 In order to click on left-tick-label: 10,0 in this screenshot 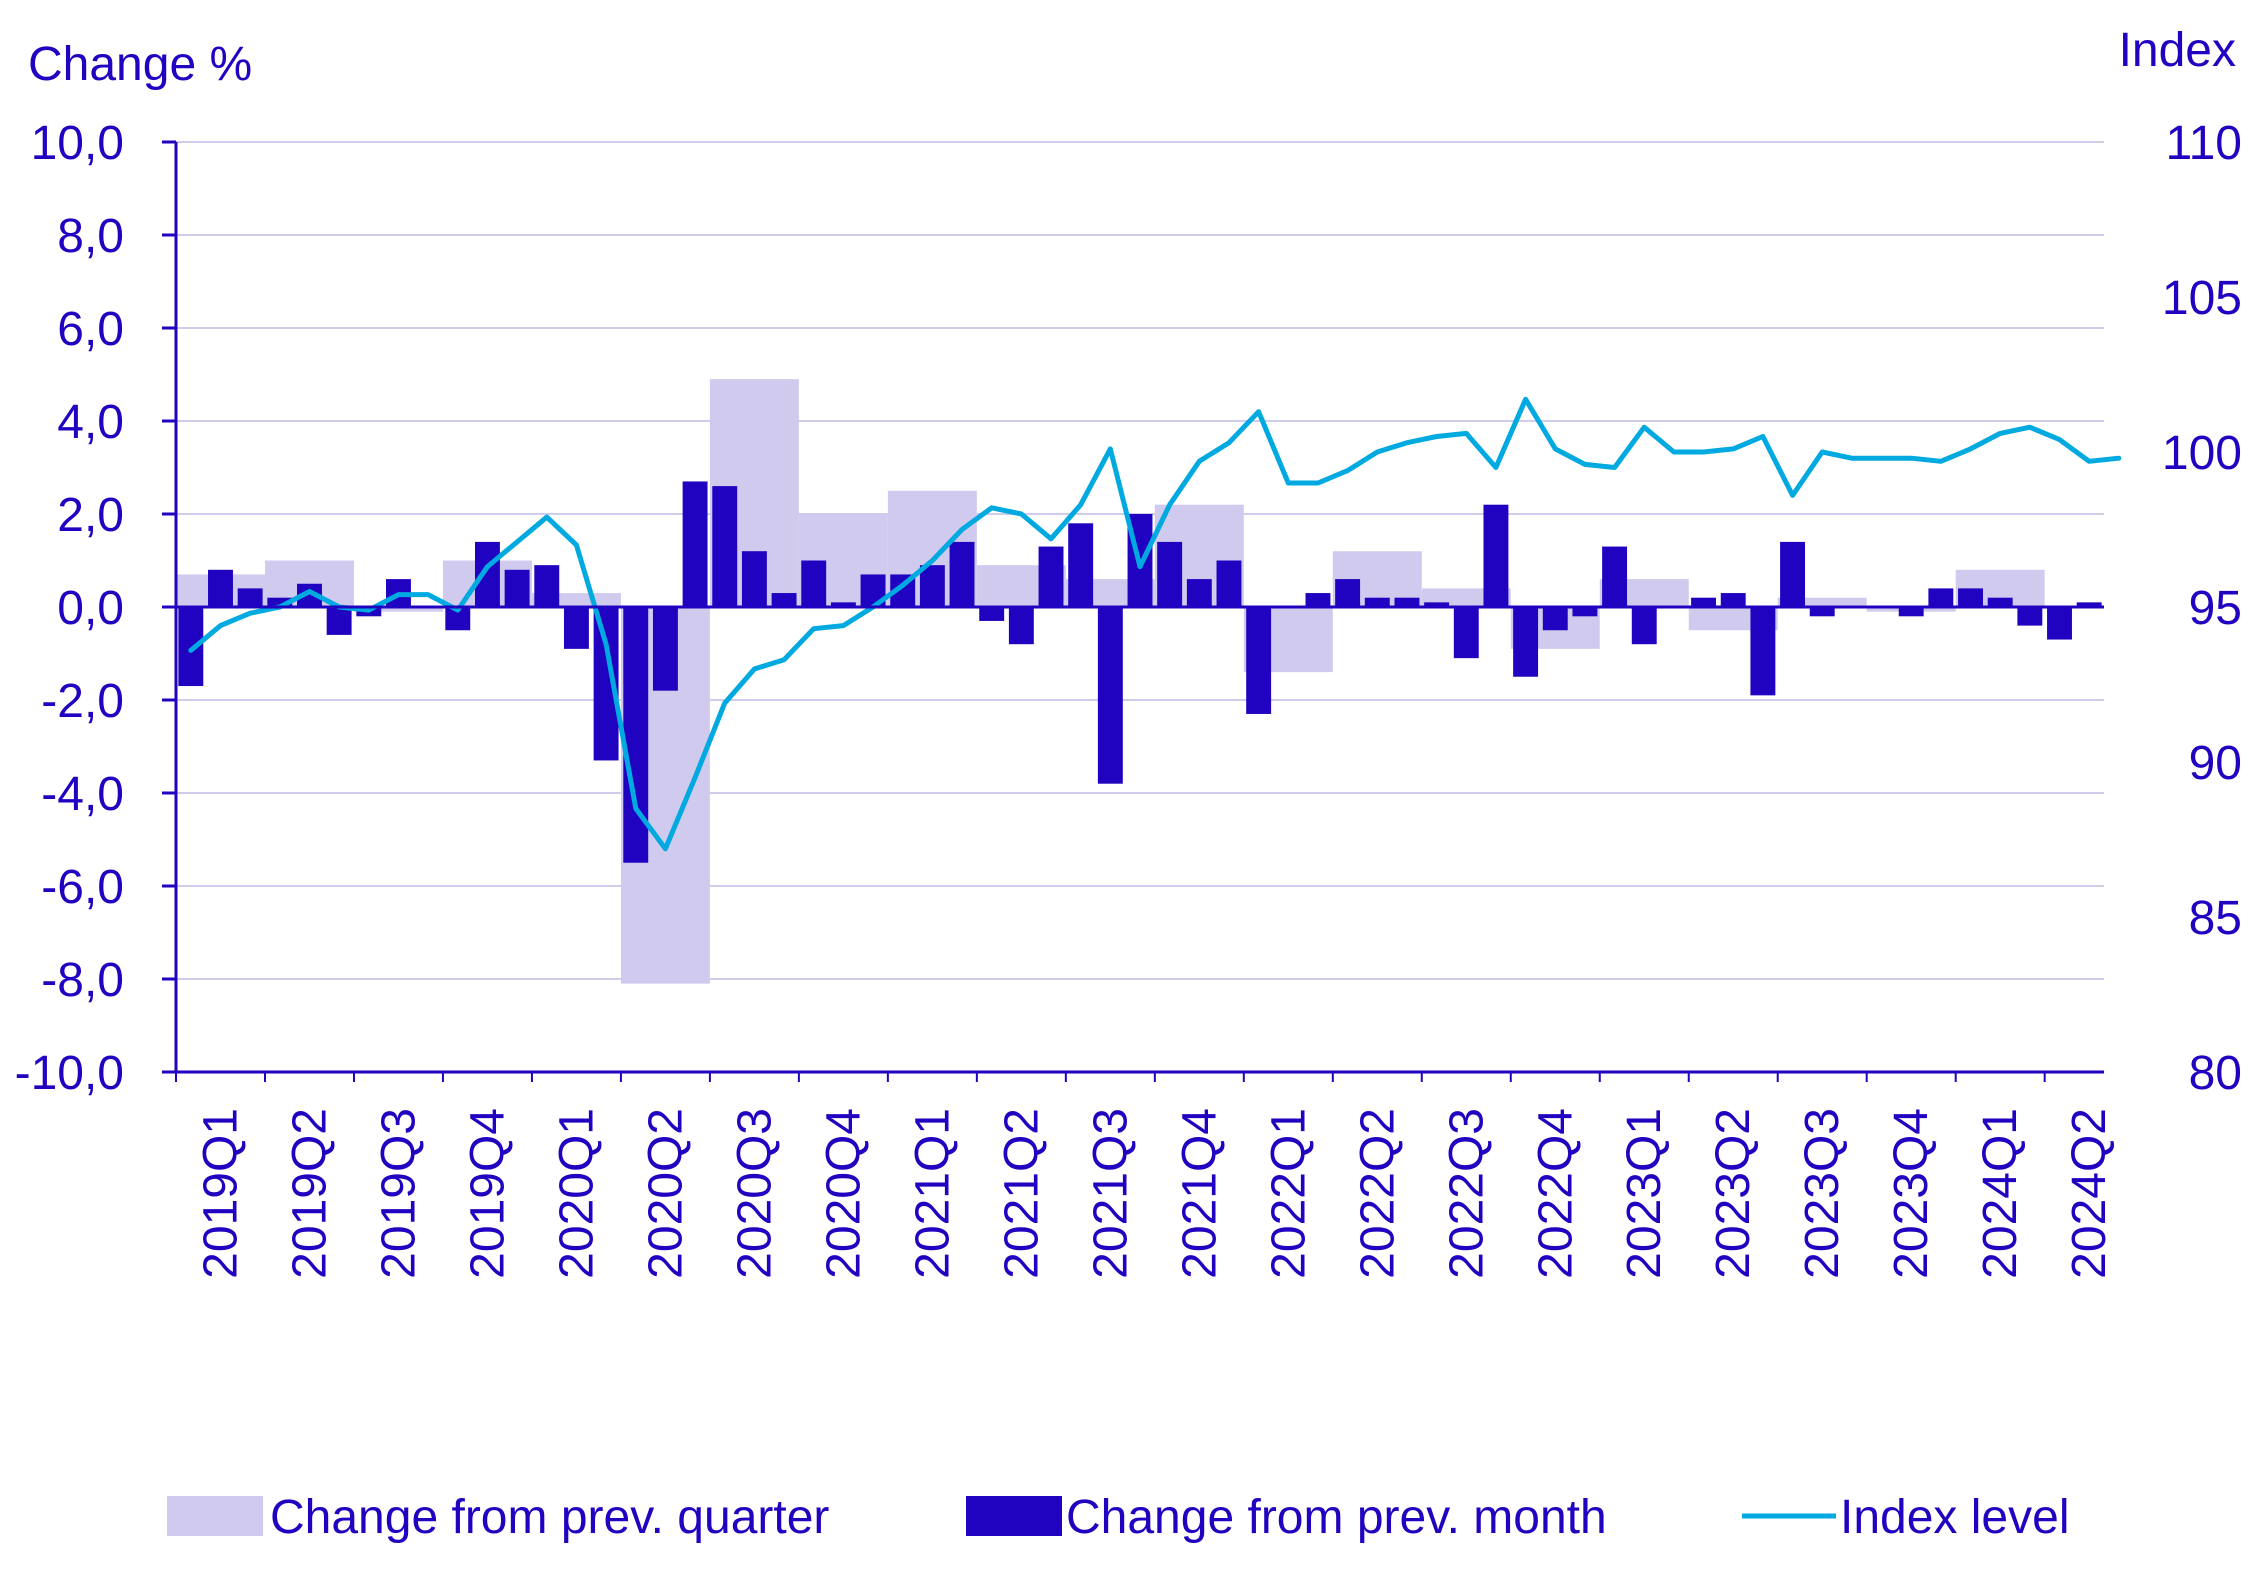, I will do `click(77, 143)`.